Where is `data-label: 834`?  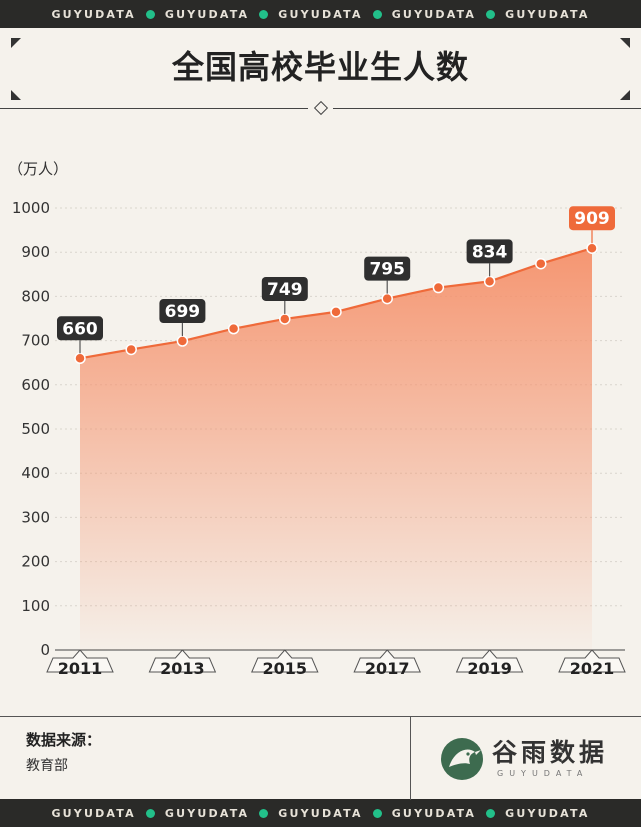 data-label: 834 is located at coordinates (490, 252).